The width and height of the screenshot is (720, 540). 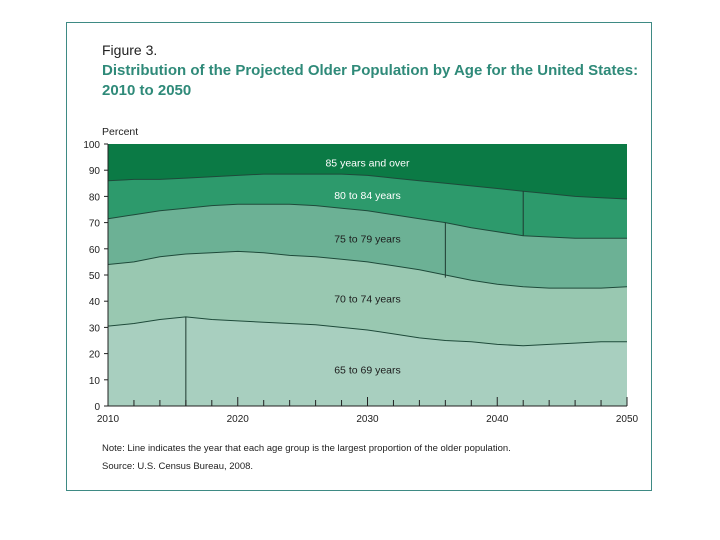 I want to click on y-tick-label-100: 100, so click(x=91, y=145).